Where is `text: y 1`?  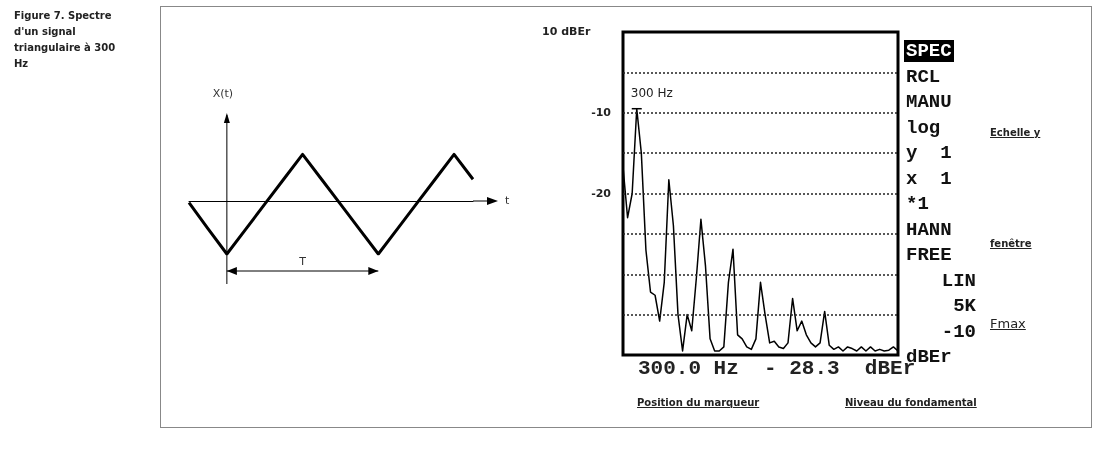 text: y 1 is located at coordinates (929, 153).